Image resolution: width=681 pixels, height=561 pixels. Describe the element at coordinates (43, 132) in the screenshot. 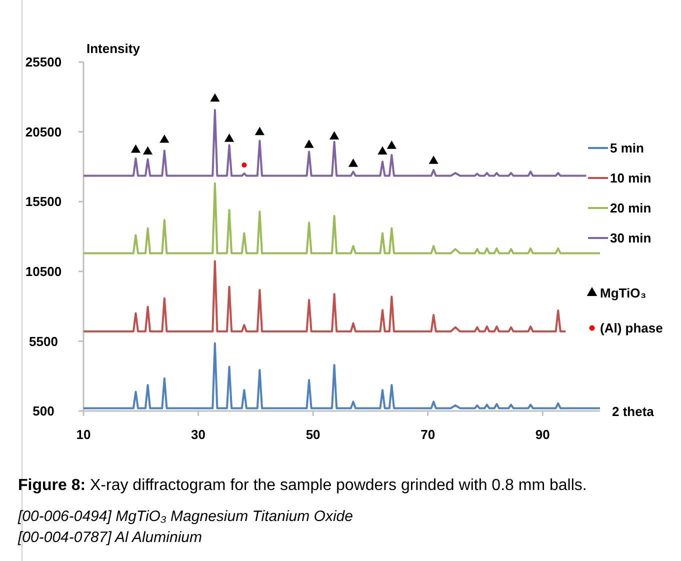

I see `y-tick-label: 20500` at that location.